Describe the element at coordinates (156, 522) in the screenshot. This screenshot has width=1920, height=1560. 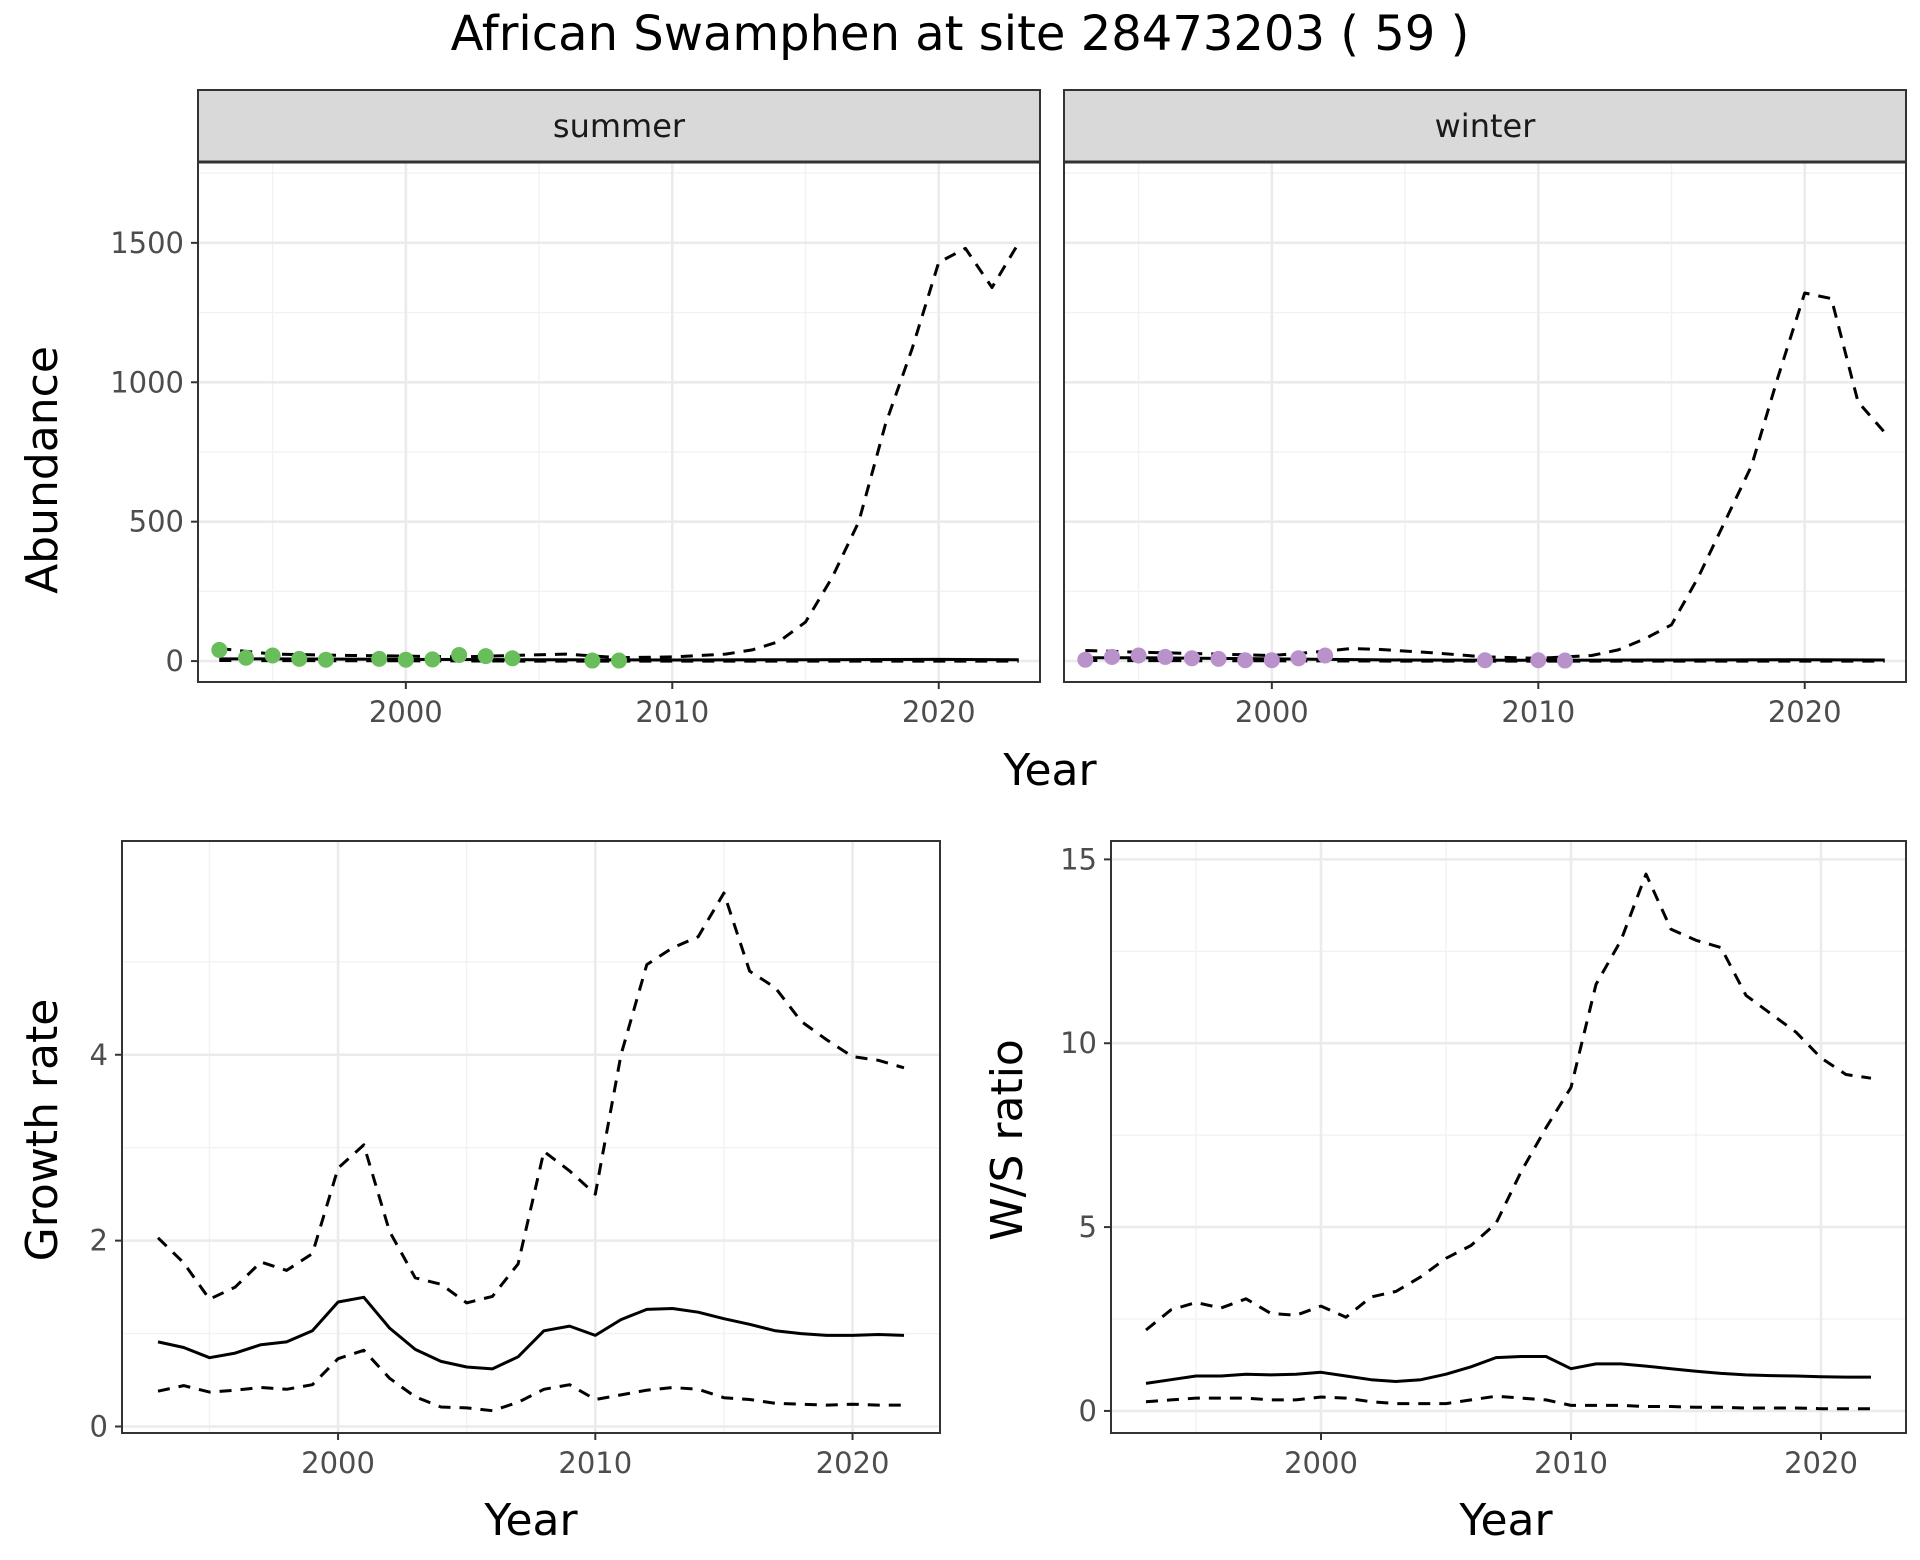
I see `summer-y-tick-label: 500` at that location.